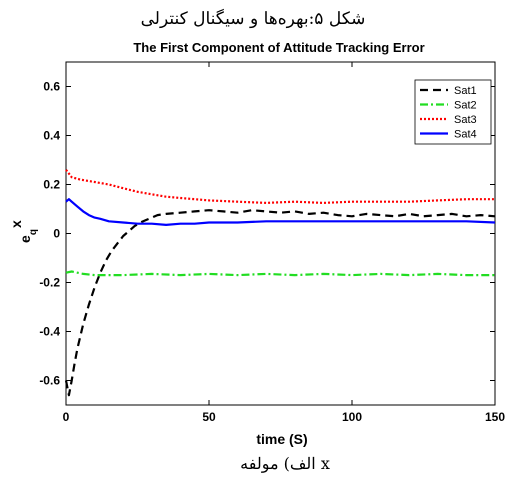 The height and width of the screenshot is (479, 507). What do you see at coordinates (352, 417) in the screenshot?
I see `x-tick-label: 100` at bounding box center [352, 417].